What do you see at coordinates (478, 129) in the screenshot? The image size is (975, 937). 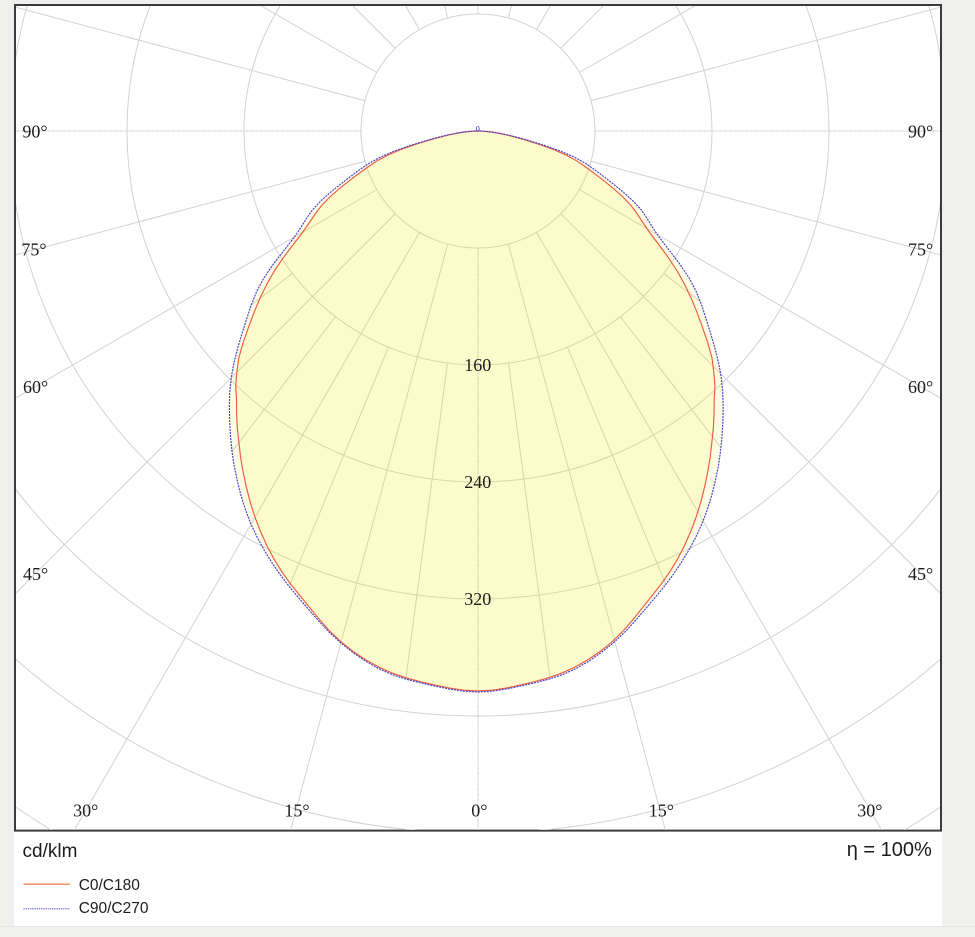 I see `svg-text: 0` at bounding box center [478, 129].